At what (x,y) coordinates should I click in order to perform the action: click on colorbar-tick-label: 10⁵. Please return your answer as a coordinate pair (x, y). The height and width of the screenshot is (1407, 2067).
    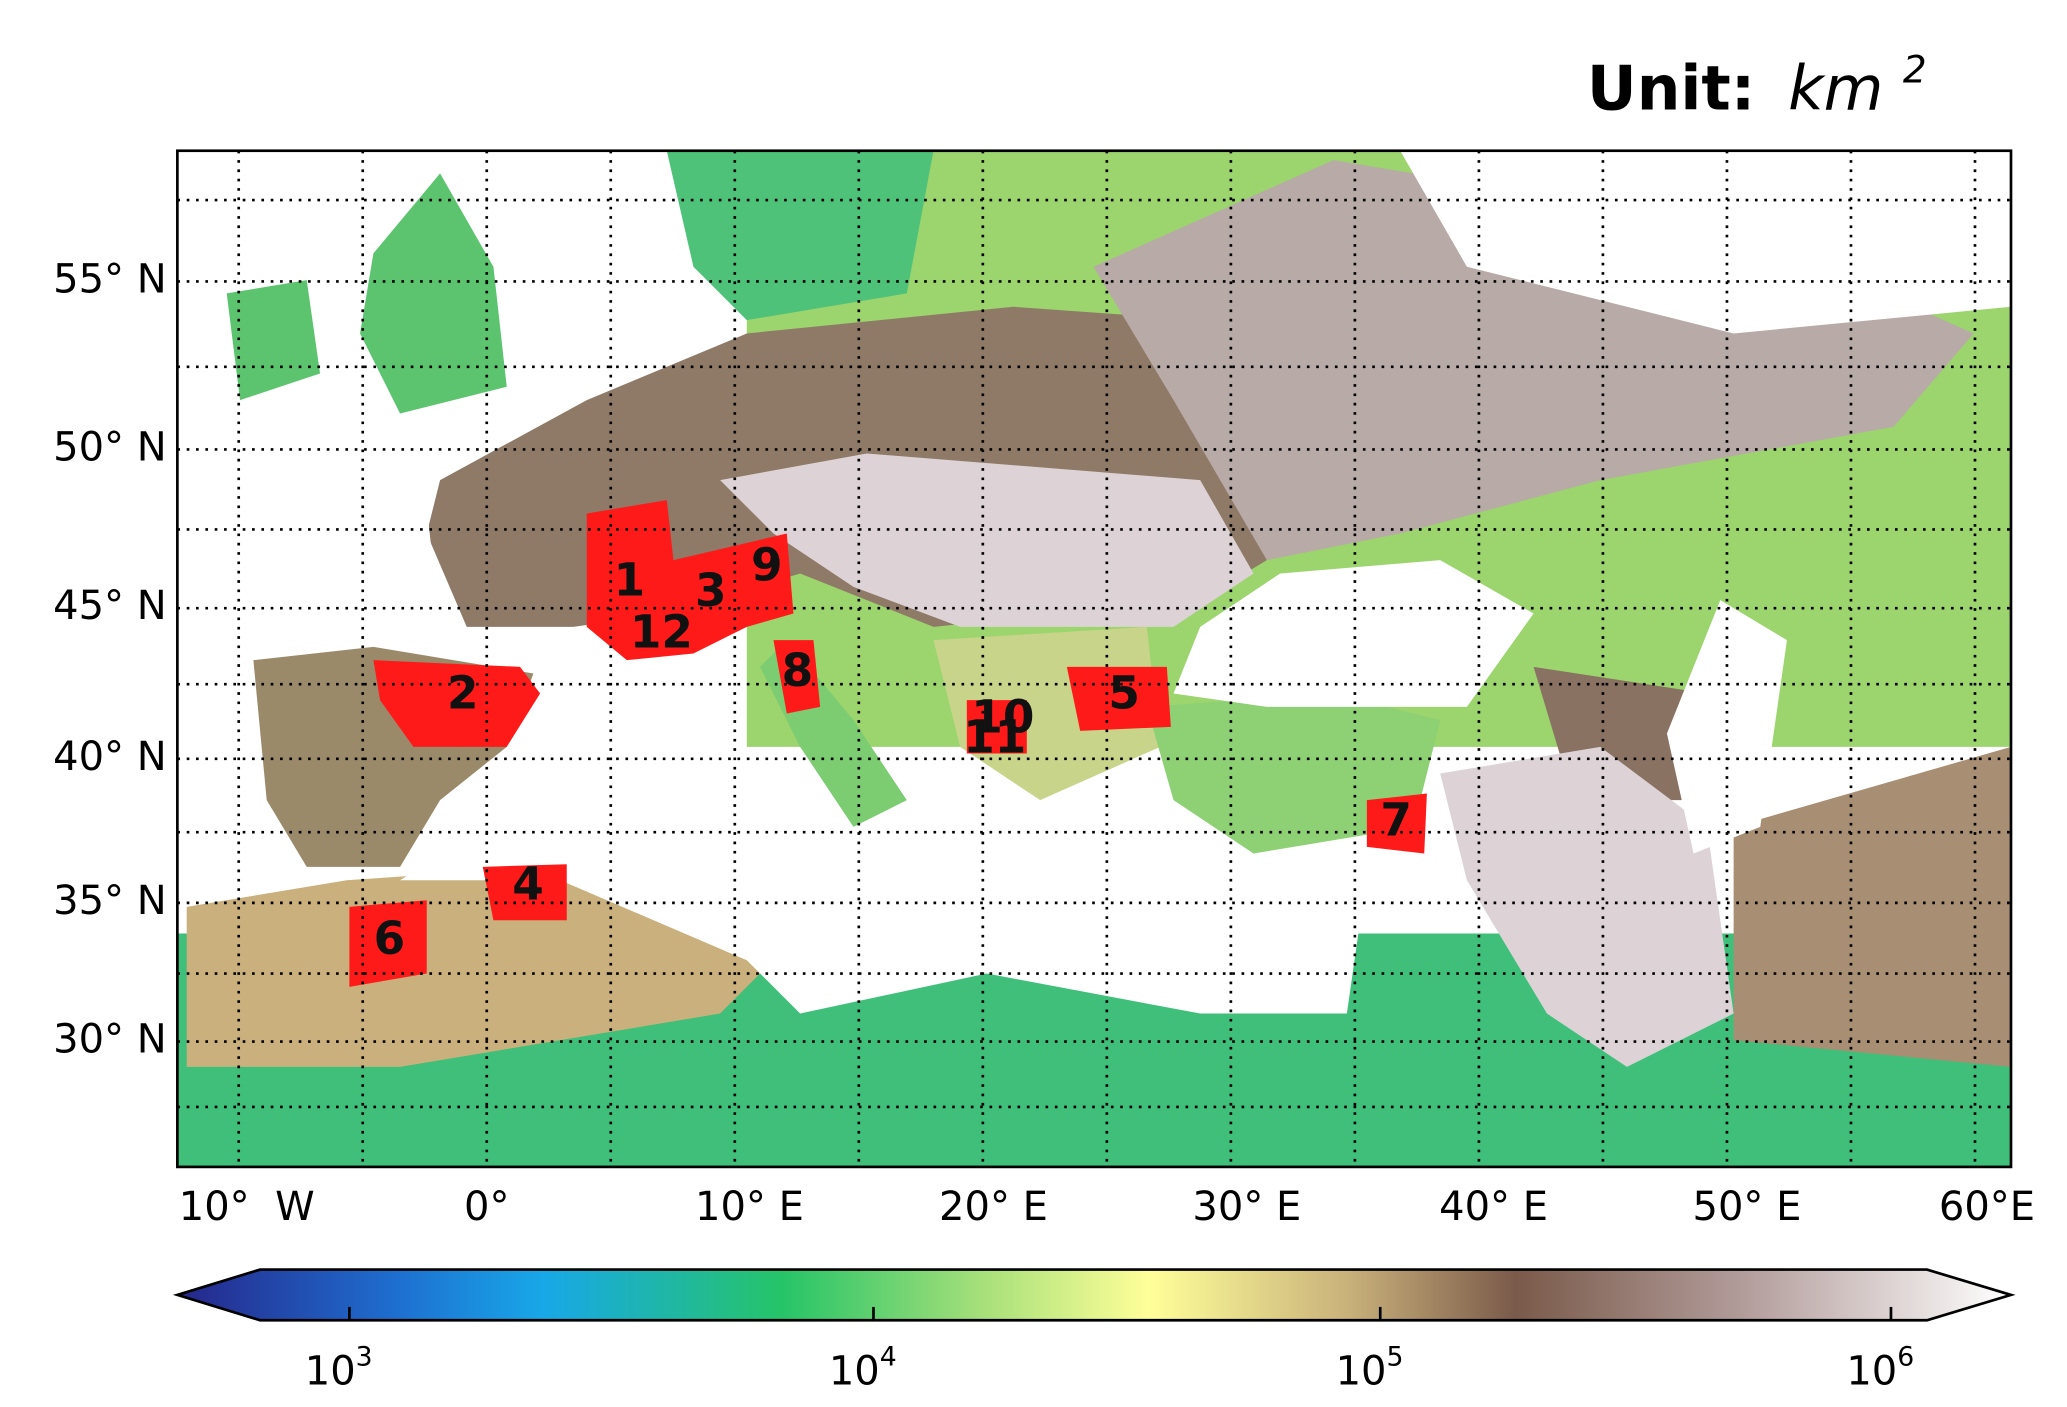
    Looking at the image, I should click on (1370, 1368).